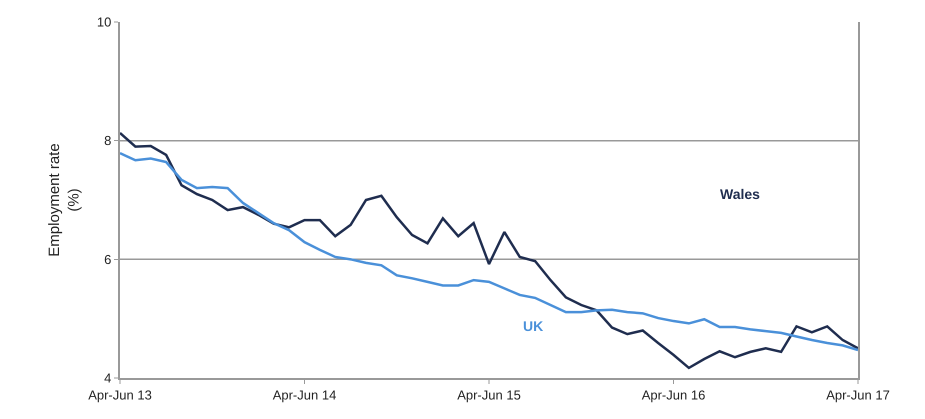  What do you see at coordinates (108, 259) in the screenshot?
I see `y-tick-label: 6` at bounding box center [108, 259].